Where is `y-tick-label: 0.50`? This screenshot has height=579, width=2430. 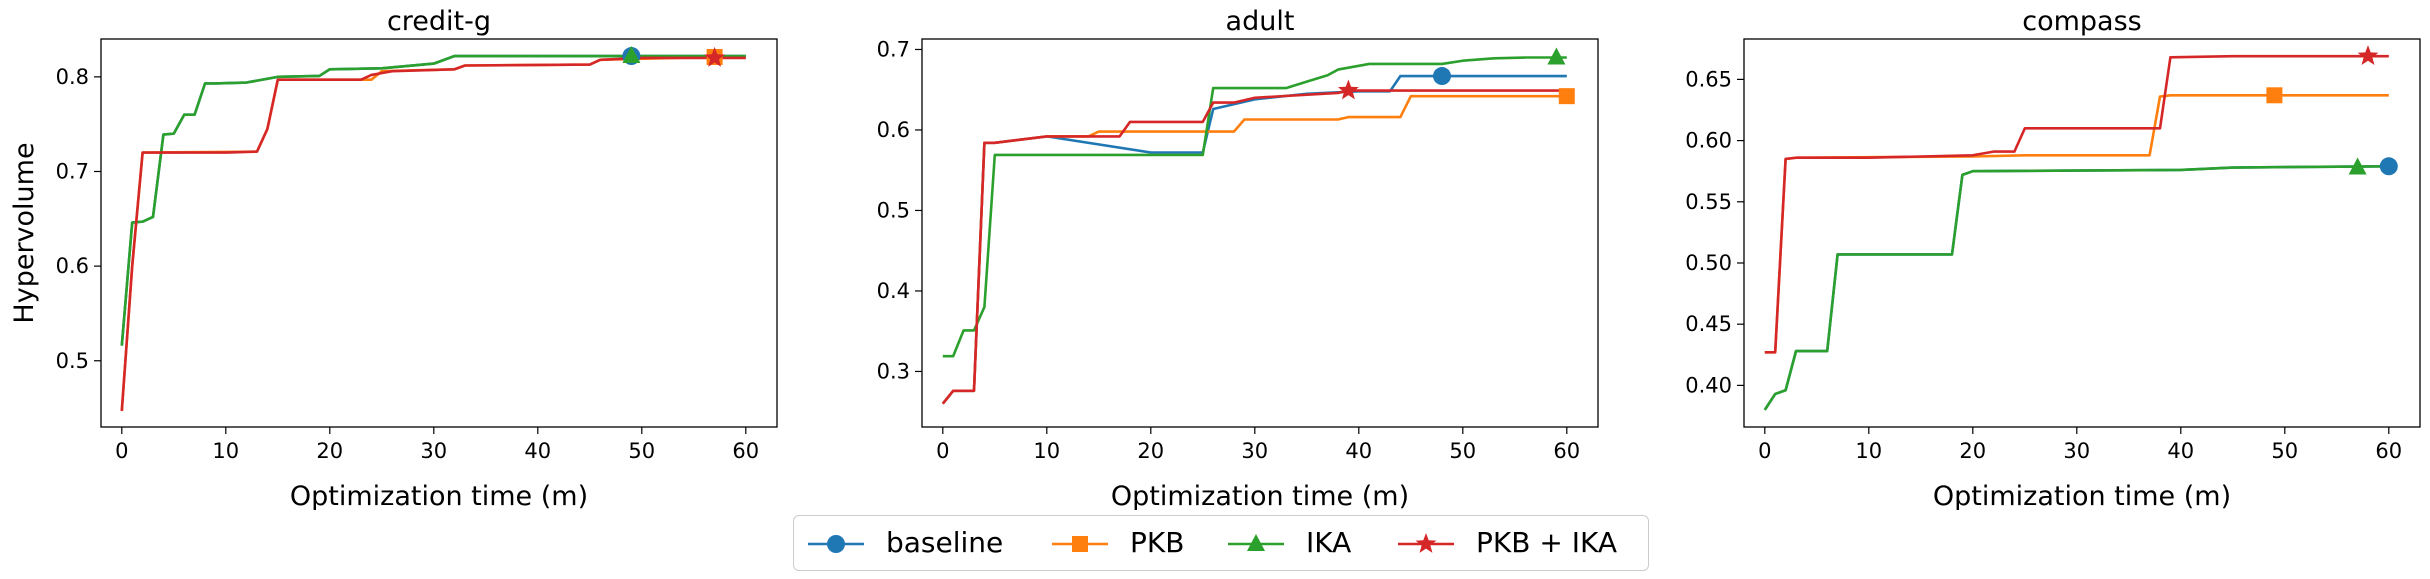 y-tick-label: 0.50 is located at coordinates (1708, 263).